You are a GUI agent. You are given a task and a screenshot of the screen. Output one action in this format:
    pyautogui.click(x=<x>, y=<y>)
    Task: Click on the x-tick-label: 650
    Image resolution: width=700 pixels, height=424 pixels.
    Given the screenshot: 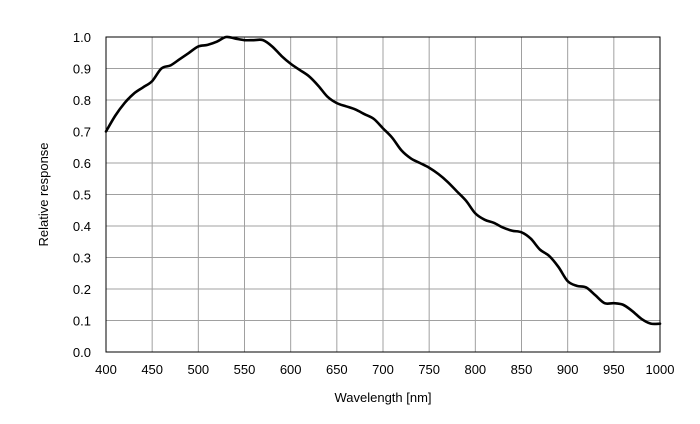 What is the action you would take?
    pyautogui.click(x=337, y=369)
    